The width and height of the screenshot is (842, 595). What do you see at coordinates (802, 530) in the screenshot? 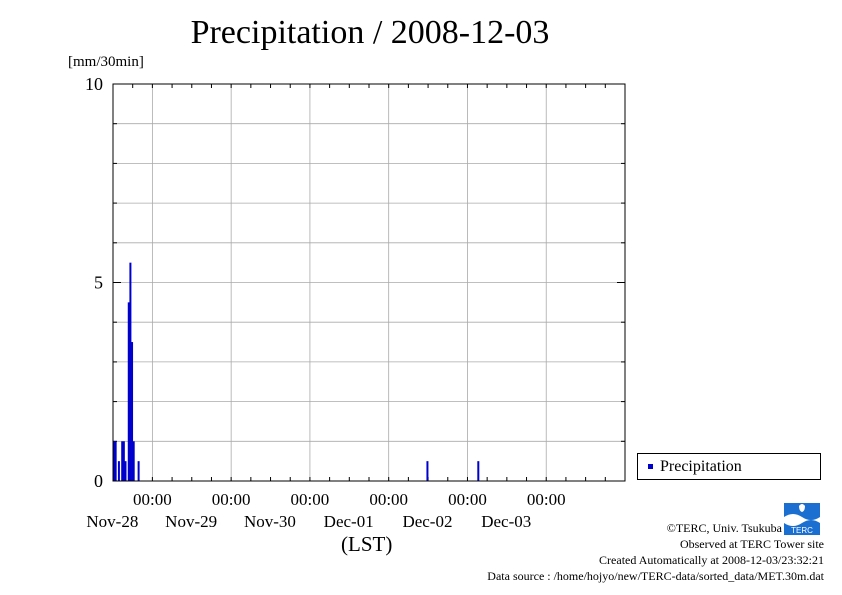
I see `svg-text: TERC` at bounding box center [802, 530].